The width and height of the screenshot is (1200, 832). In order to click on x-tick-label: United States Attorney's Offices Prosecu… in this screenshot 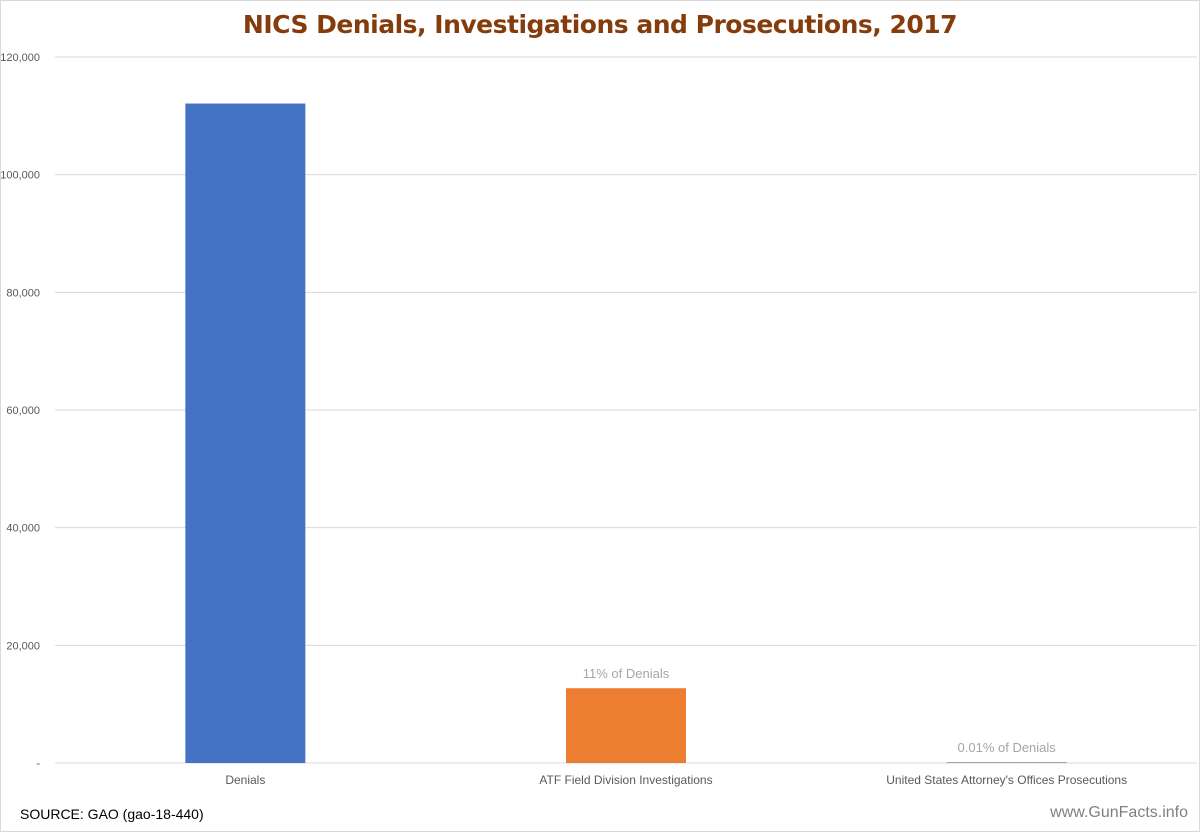, I will do `click(1006, 780)`.